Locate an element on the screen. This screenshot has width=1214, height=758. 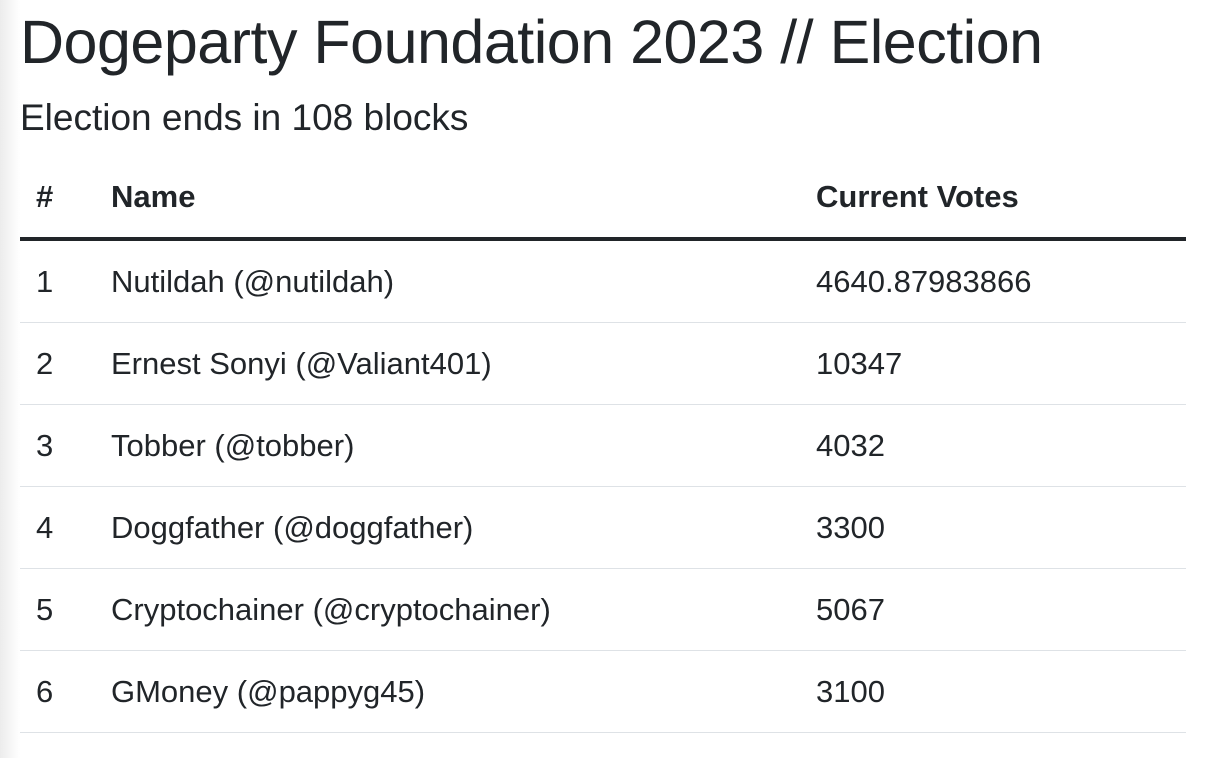
candidate-name: Cryptochainer (@cryptochainer) is located at coordinates (463, 609).